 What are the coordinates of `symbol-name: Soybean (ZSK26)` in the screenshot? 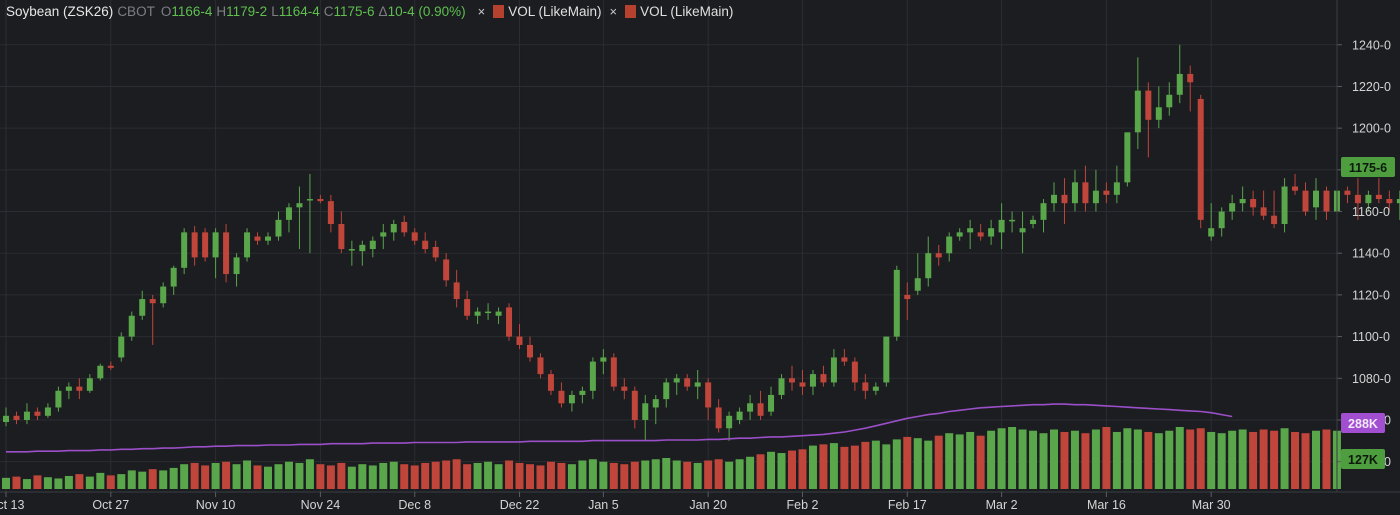 It's located at (60, 11).